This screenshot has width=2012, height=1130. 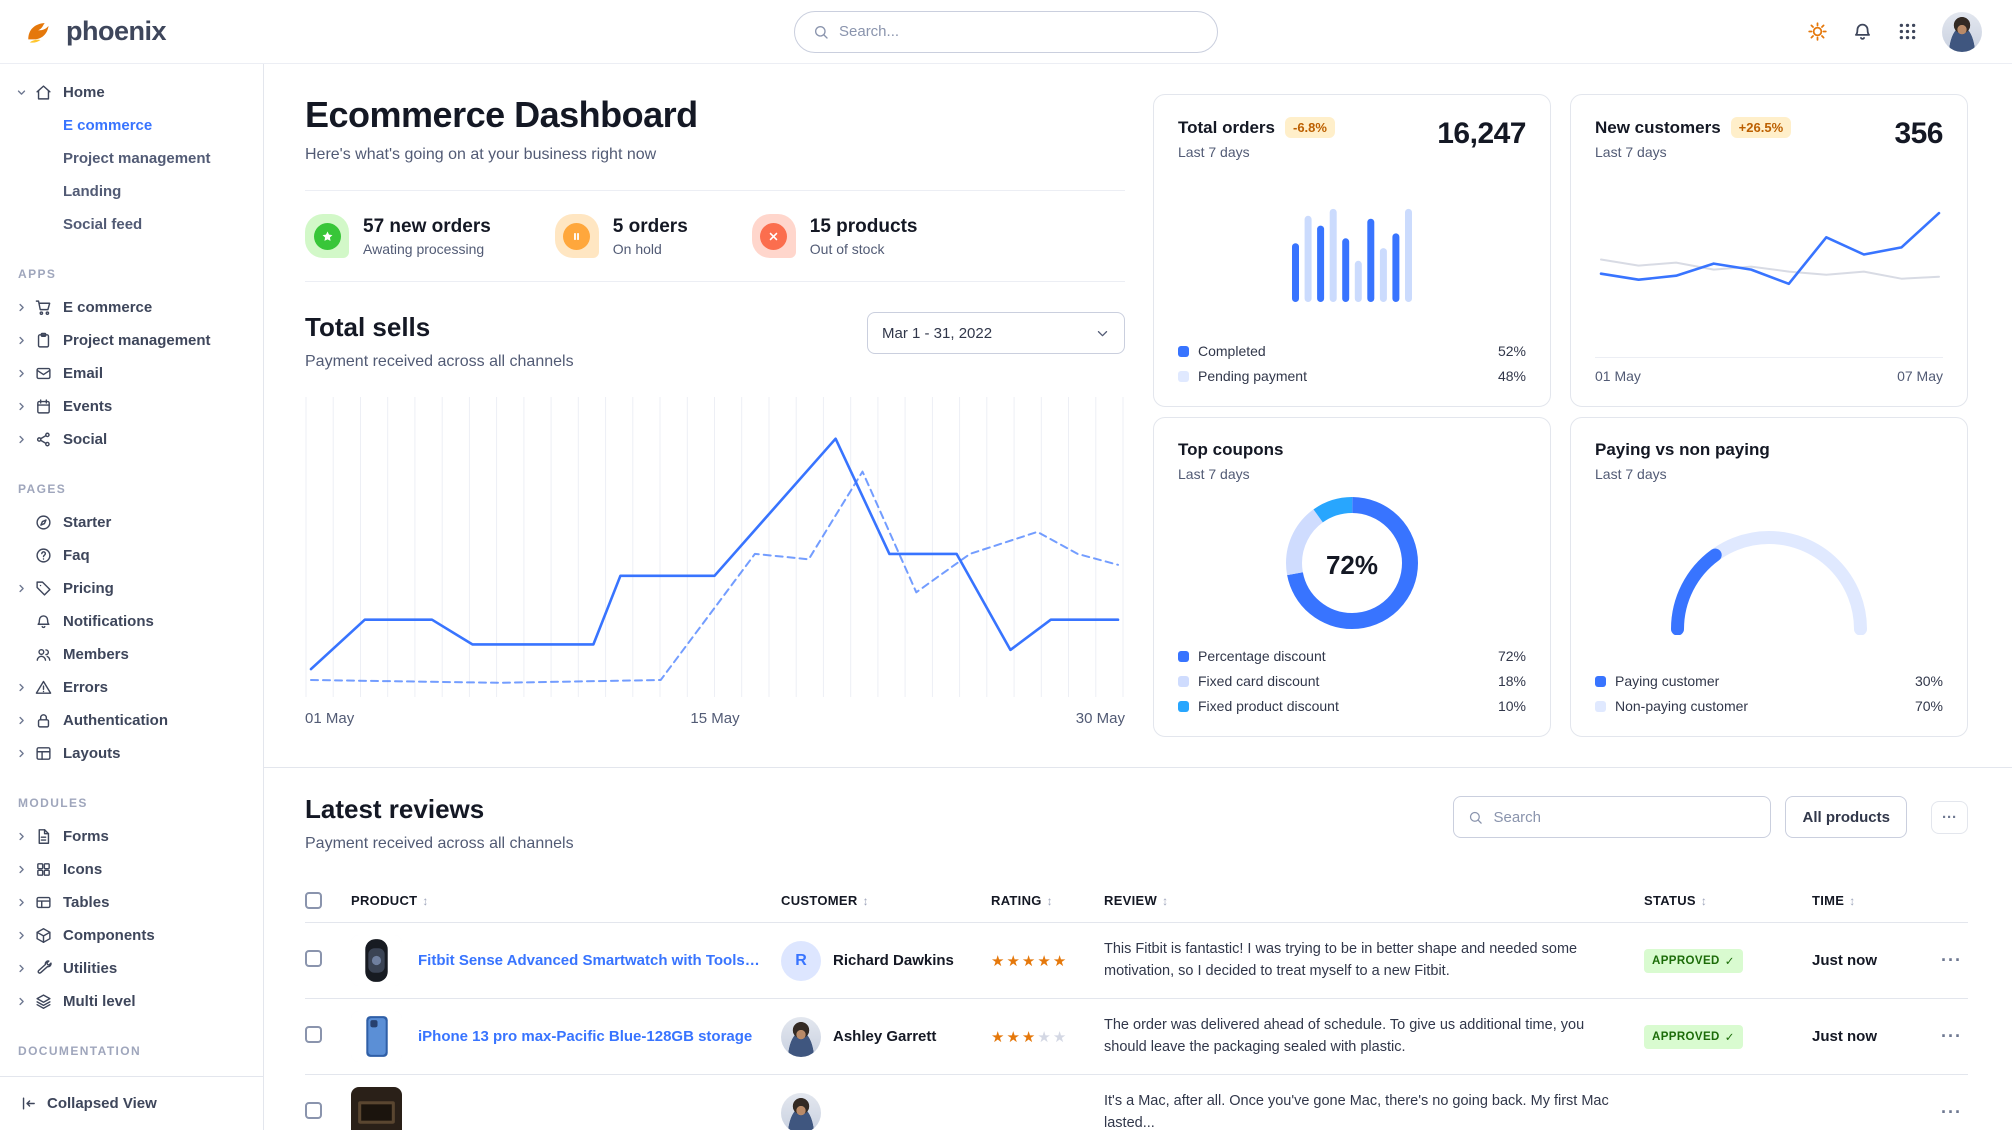 I want to click on sidebar-item-social: Social, so click(x=131, y=439).